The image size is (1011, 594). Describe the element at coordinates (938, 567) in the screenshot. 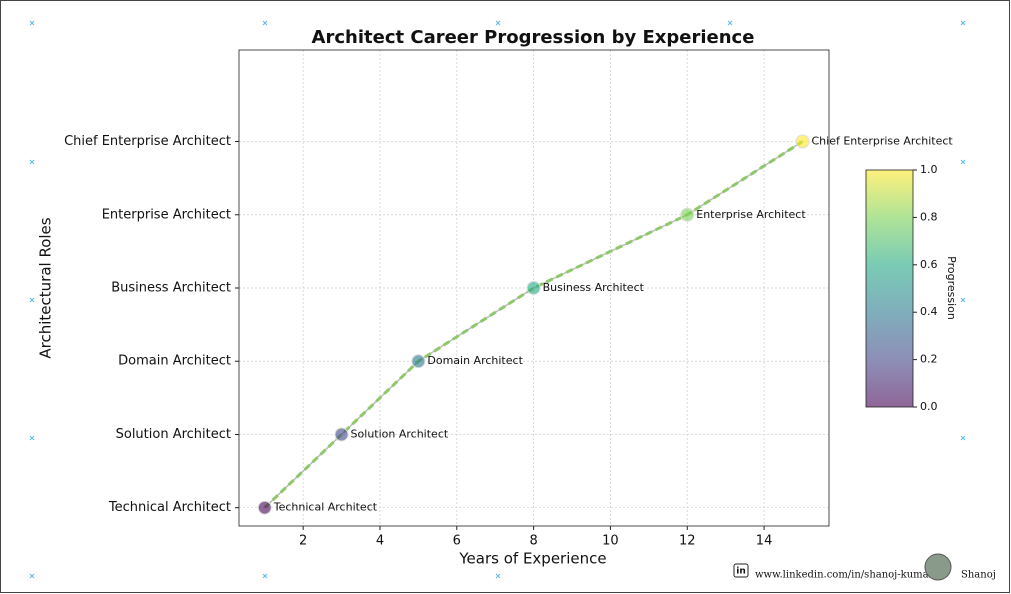

I see `avatar` at that location.